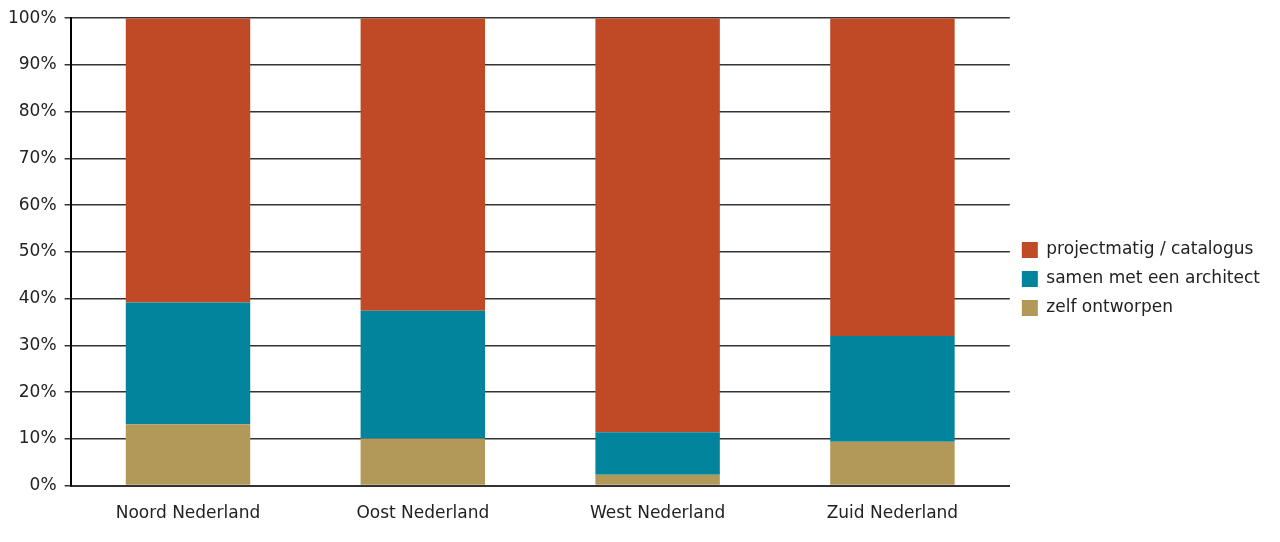 The image size is (1280, 542). I want to click on y-tick-label: 100%, so click(32, 16).